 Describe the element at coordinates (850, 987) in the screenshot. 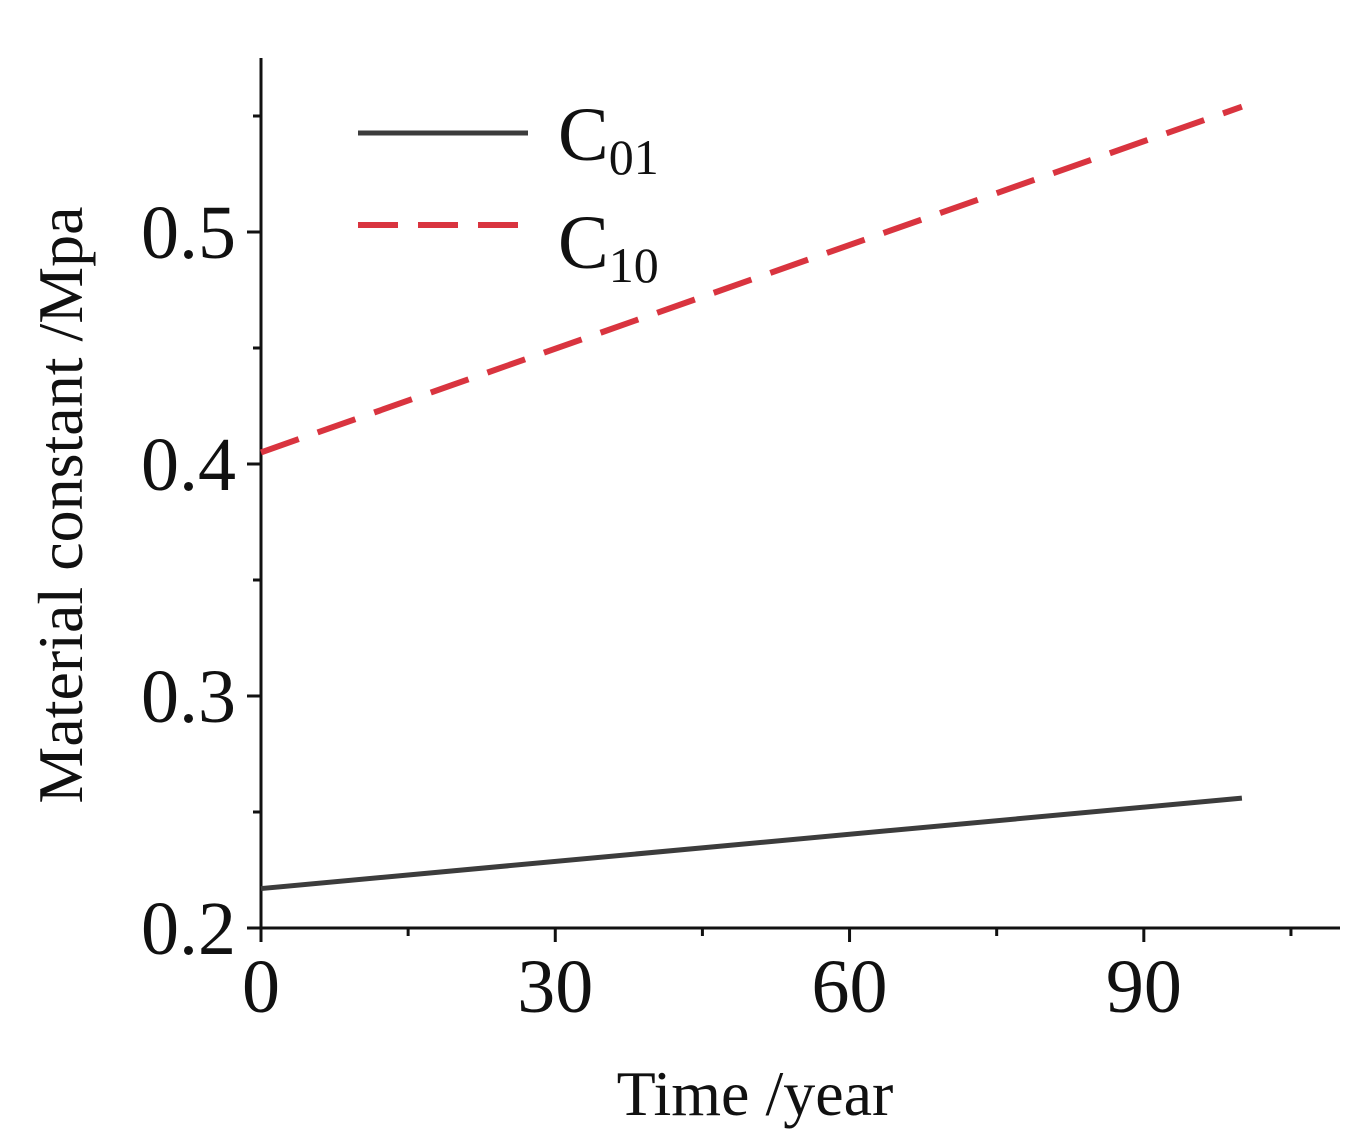

I see `x-tick-label: 60` at that location.